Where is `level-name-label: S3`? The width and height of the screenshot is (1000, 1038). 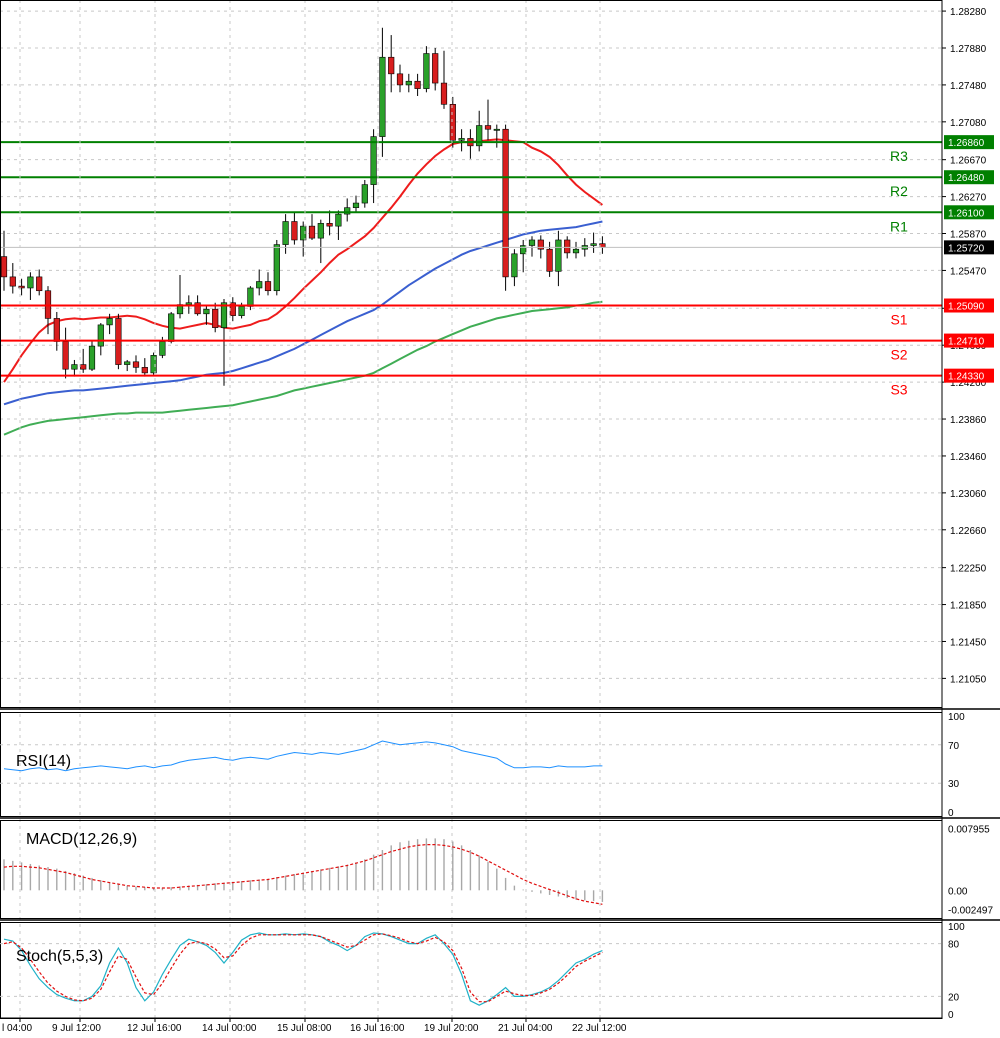 level-name-label: S3 is located at coordinates (898, 390).